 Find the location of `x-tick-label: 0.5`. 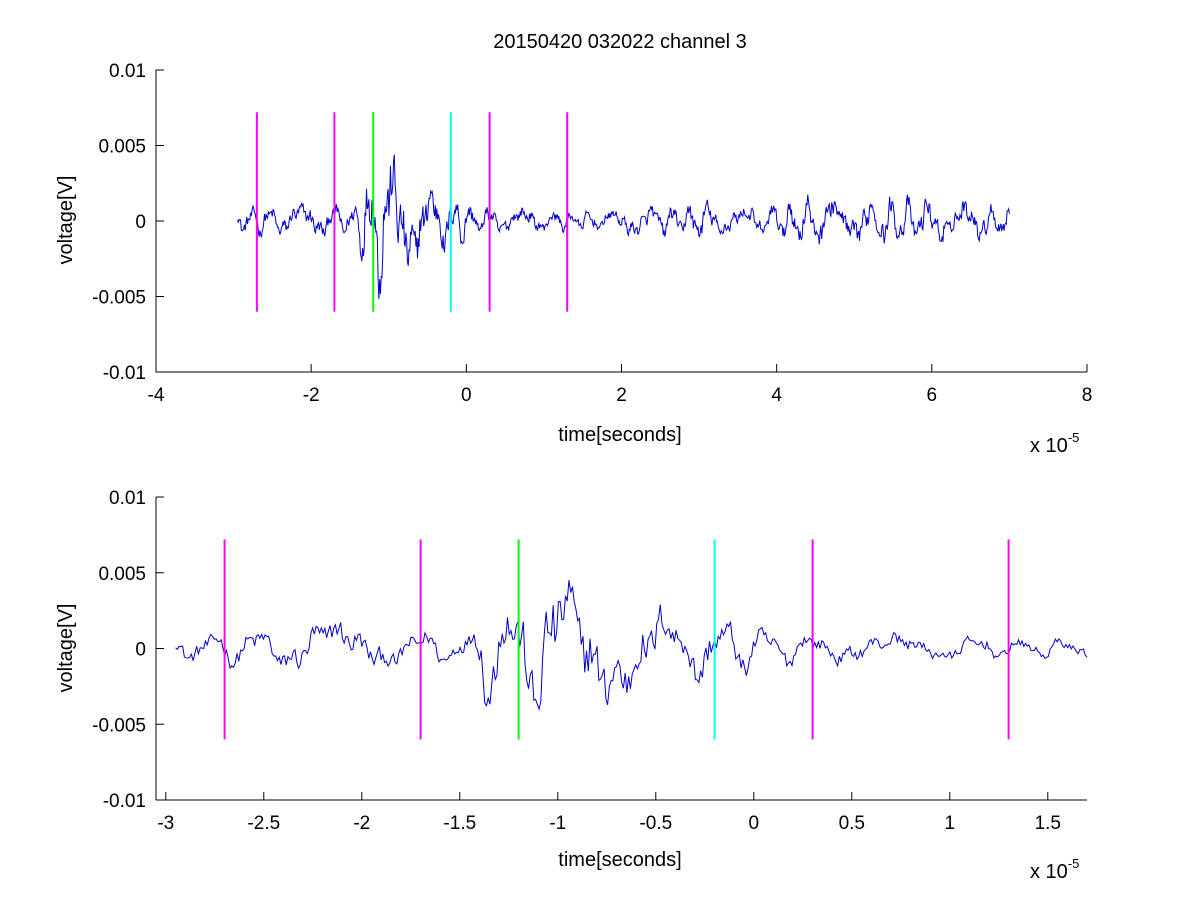

x-tick-label: 0.5 is located at coordinates (852, 823).